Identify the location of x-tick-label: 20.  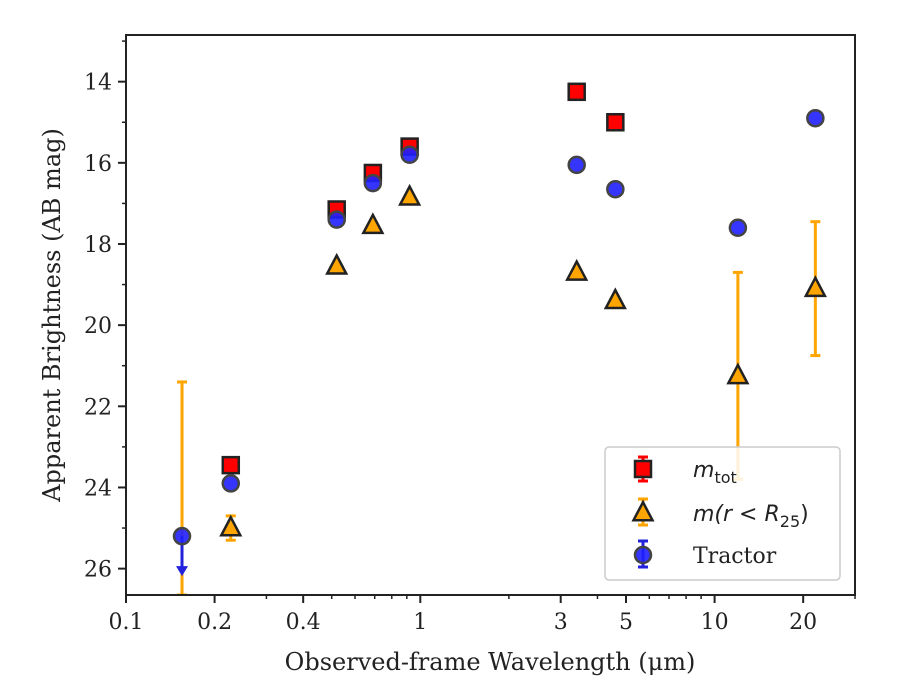
(803, 622).